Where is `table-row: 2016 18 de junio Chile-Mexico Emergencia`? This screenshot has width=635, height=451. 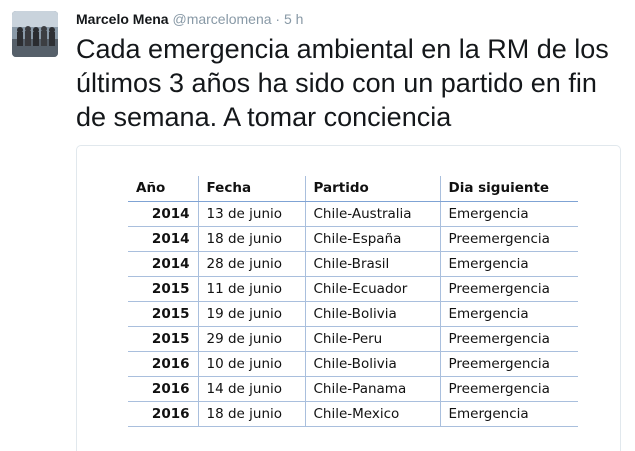 table-row: 2016 18 de junio Chile-Mexico Emergencia is located at coordinates (353, 413).